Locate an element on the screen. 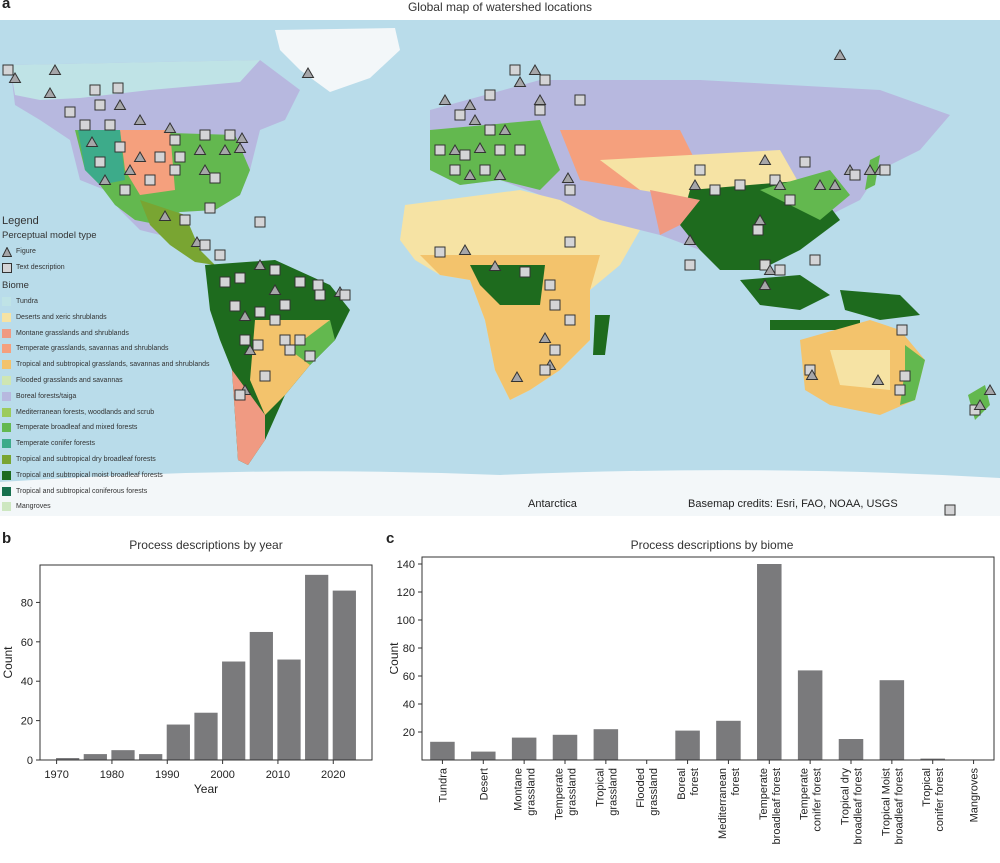 Image resolution: width=1000 pixels, height=863 pixels. africa is located at coordinates (520, 295).